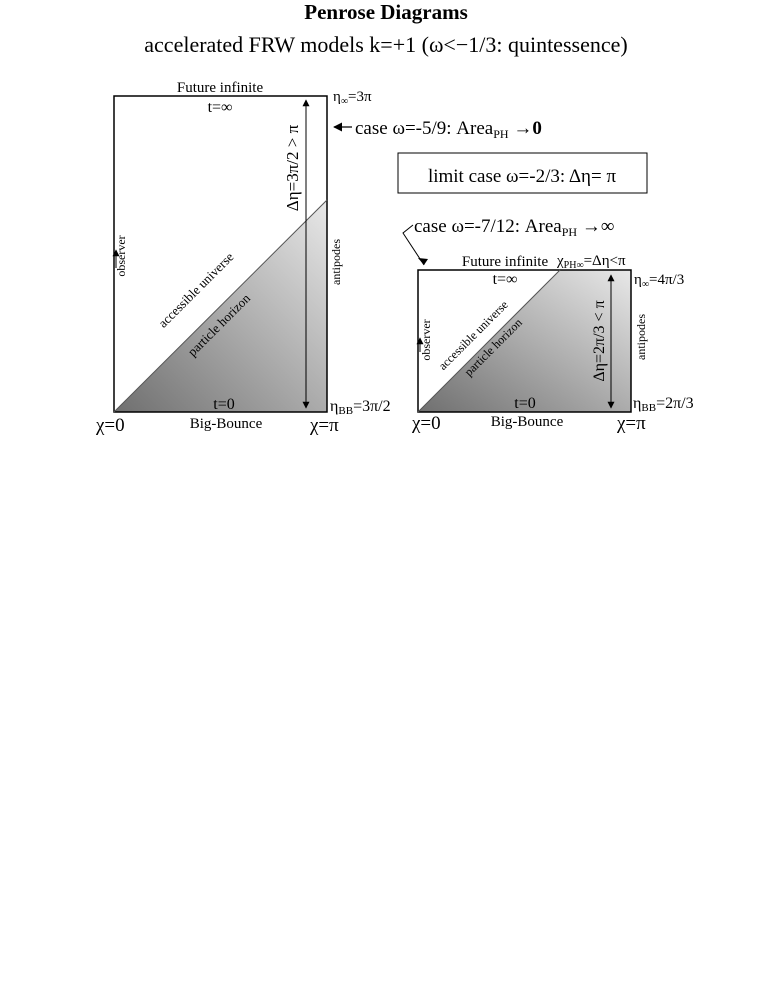  What do you see at coordinates (599, 340) in the screenshot?
I see `right-delta-eta-label: Δη=2π/3 < π` at bounding box center [599, 340].